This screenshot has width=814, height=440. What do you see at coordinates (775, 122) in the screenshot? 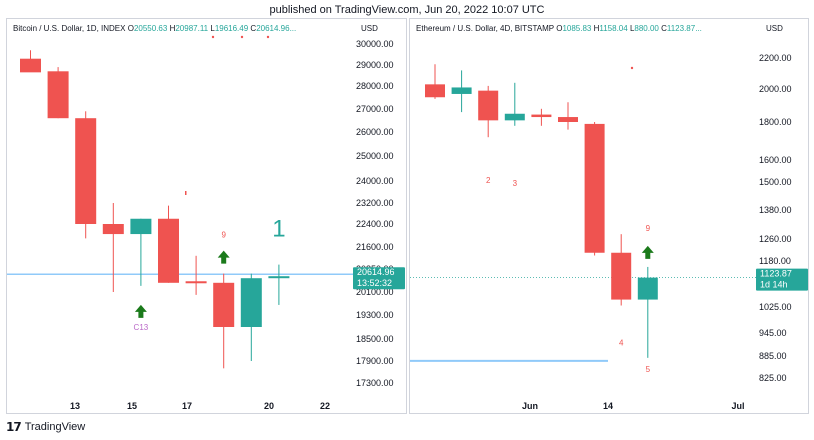
I see `y-tick-label: 1800.00` at bounding box center [775, 122].